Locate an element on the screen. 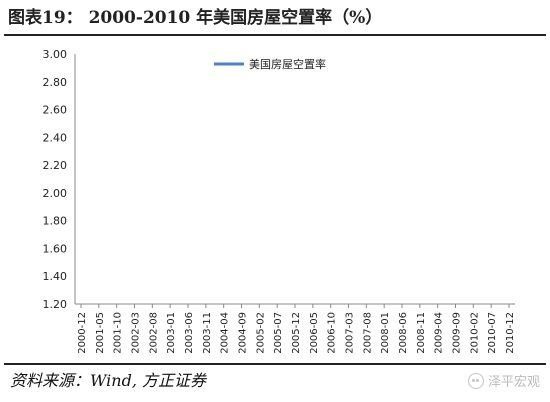 The image size is (550, 402). source-note: 资料来源：Wind, 方正证券 is located at coordinates (108, 380).